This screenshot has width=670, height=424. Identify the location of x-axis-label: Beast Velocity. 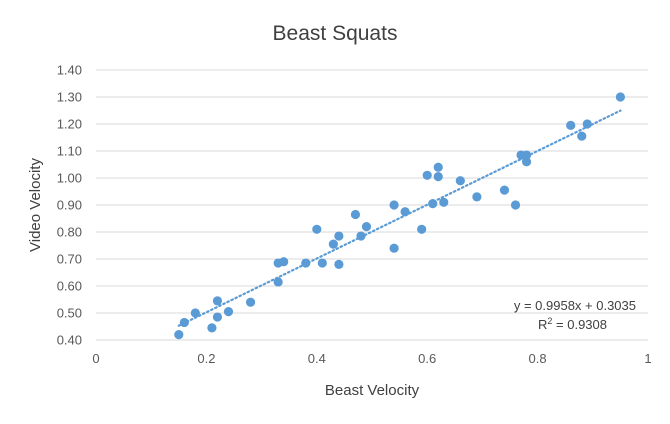
(372, 390).